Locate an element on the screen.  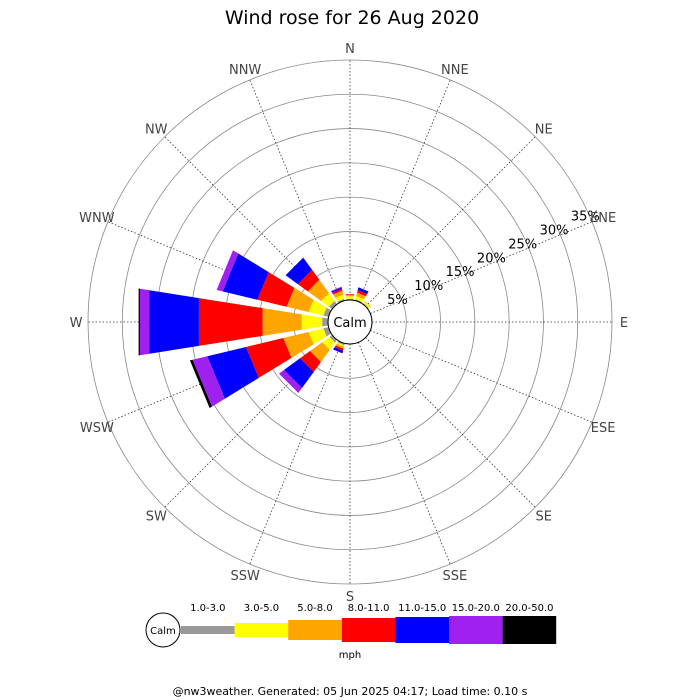
legend-calm-label: Calm is located at coordinates (163, 631).